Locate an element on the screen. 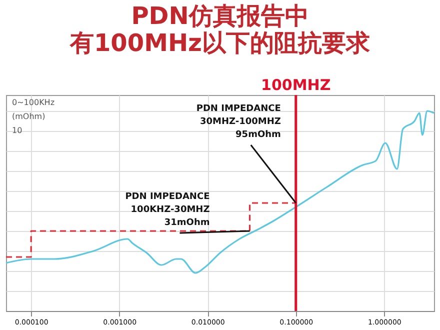  annotation: (mOhm) is located at coordinates (29, 116).